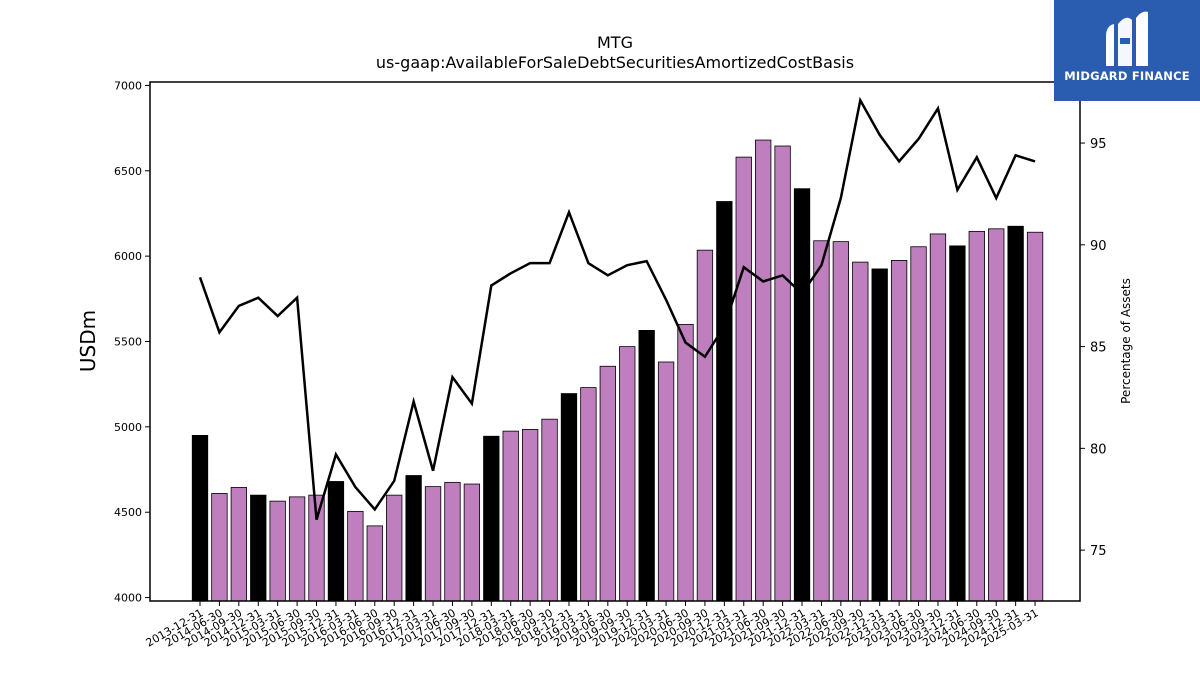  I want to click on y-tick-label: 4500, so click(128, 512).